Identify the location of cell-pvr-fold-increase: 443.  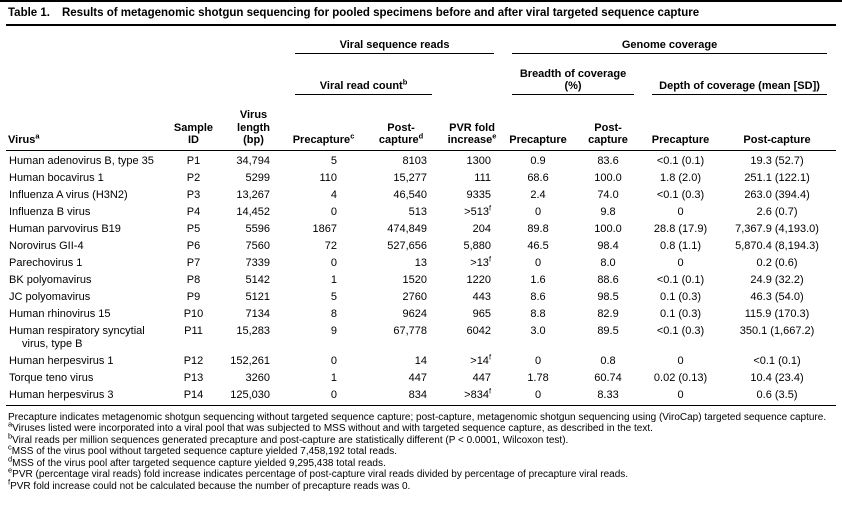
(482, 296).